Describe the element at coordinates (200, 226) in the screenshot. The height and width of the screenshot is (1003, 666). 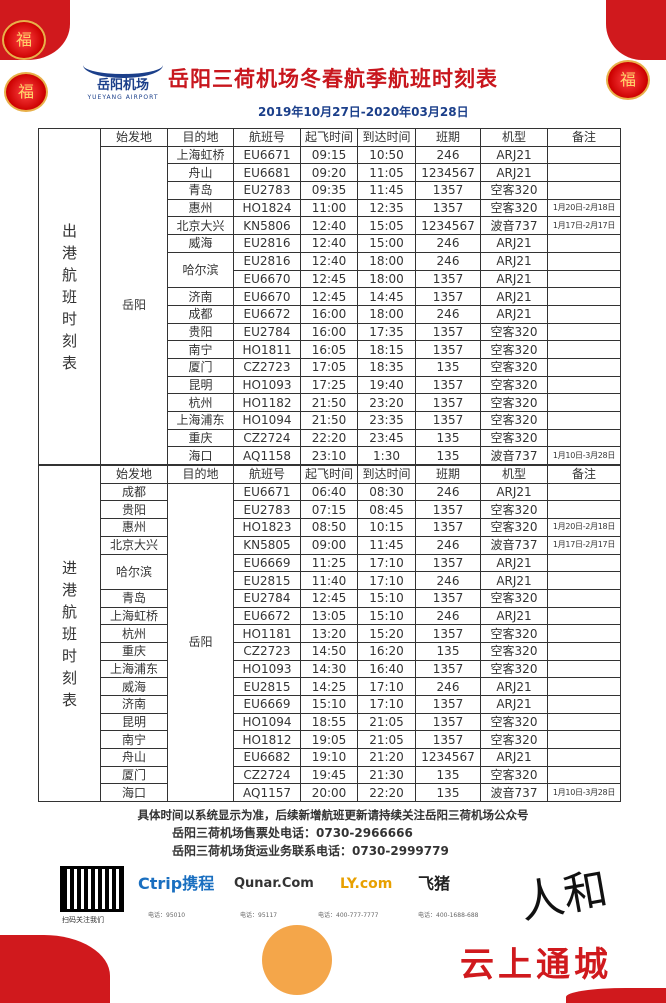
I see `city-cell: 北京大兴` at that location.